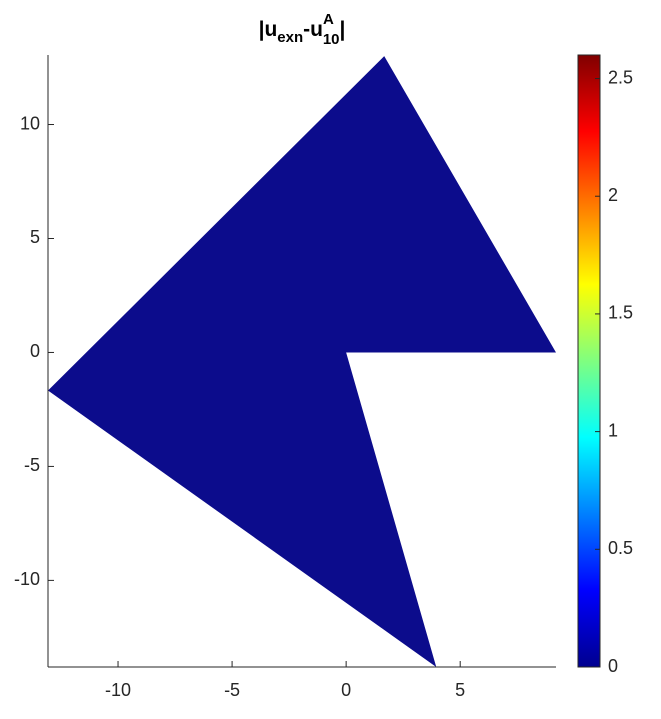 The image size is (661, 719). I want to click on title-part: -u, so click(313, 29).